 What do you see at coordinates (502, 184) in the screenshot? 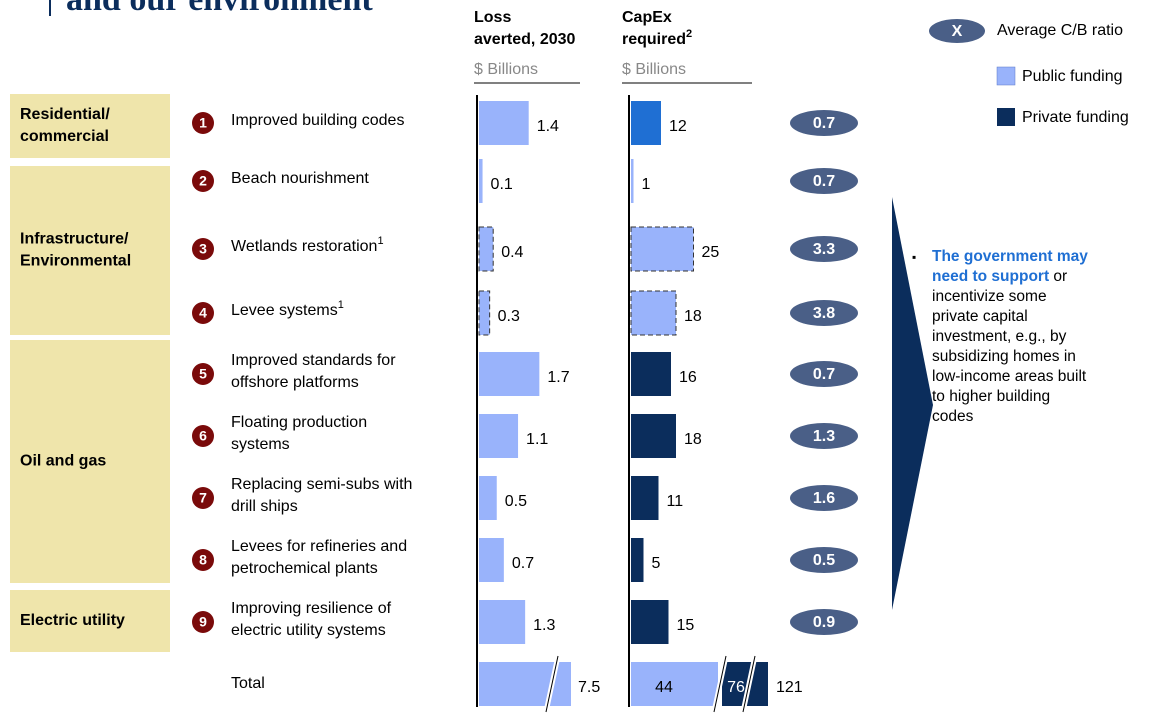
I see `loss-value: 0.1` at bounding box center [502, 184].